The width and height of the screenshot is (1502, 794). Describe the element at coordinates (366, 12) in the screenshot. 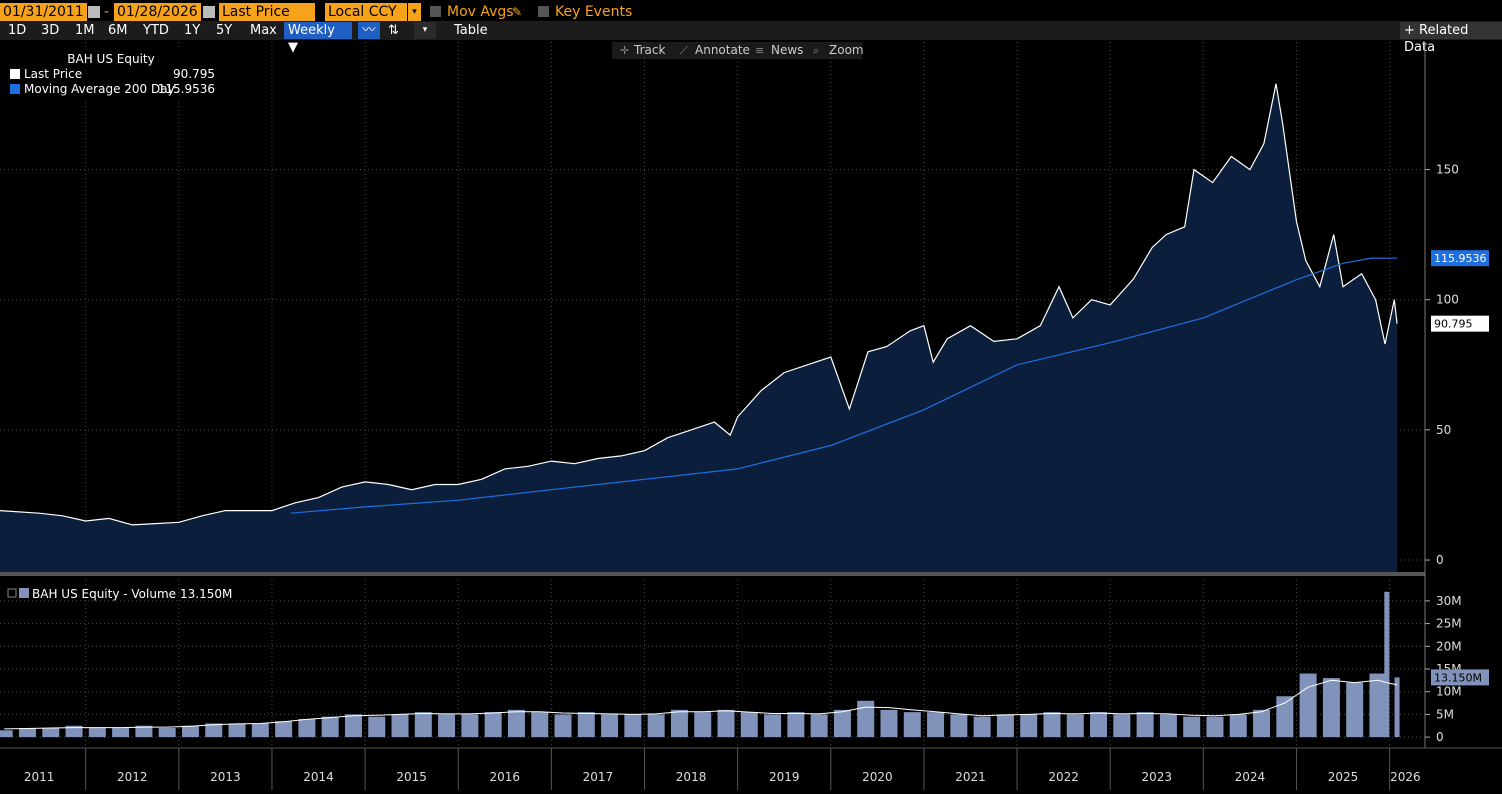

I see `currency-select: Local CCY` at that location.